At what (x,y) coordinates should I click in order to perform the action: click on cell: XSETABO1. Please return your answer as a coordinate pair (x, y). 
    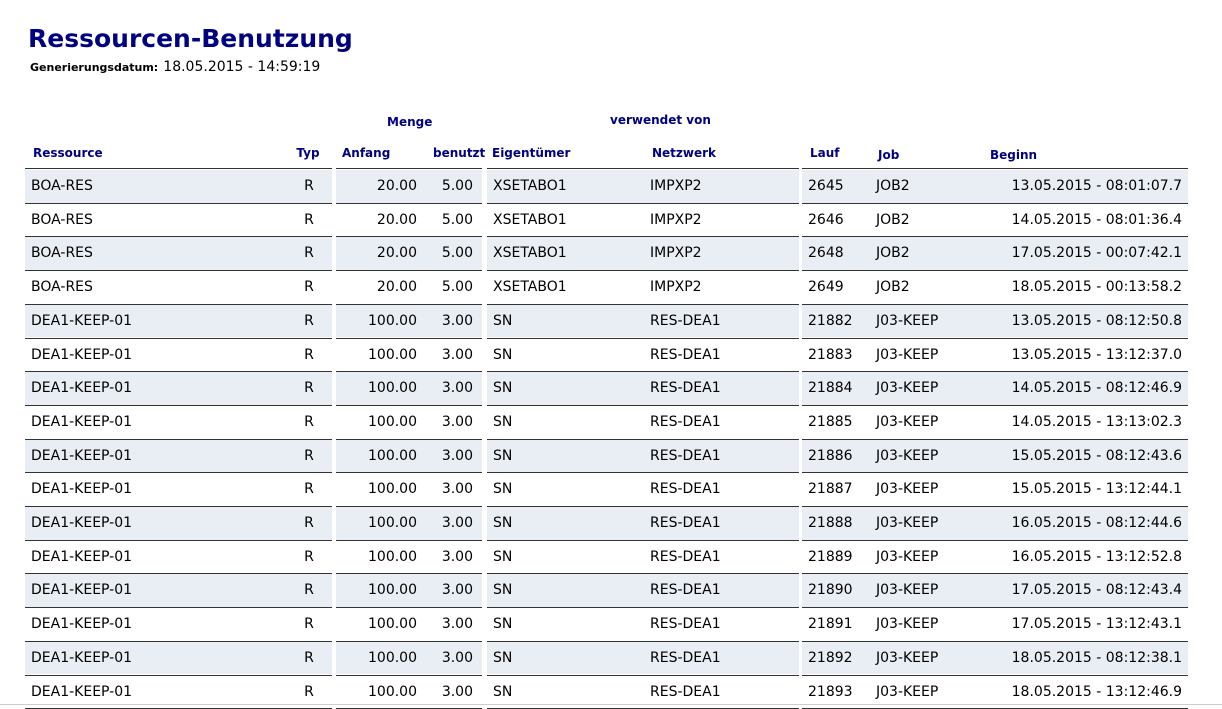
    Looking at the image, I should click on (530, 253).